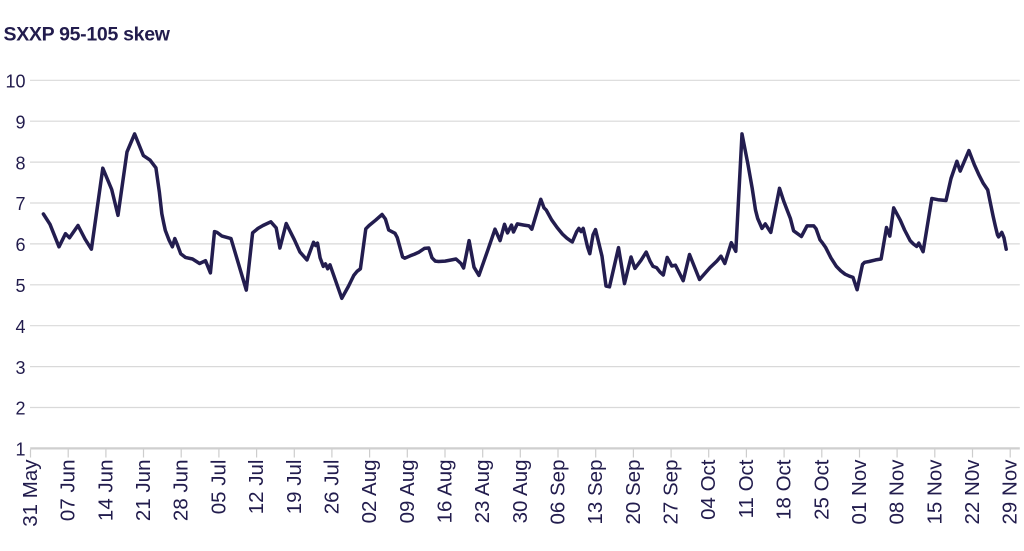 The height and width of the screenshot is (551, 1024). What do you see at coordinates (972, 492) in the screenshot?
I see `svg-text: 22 N0v` at bounding box center [972, 492].